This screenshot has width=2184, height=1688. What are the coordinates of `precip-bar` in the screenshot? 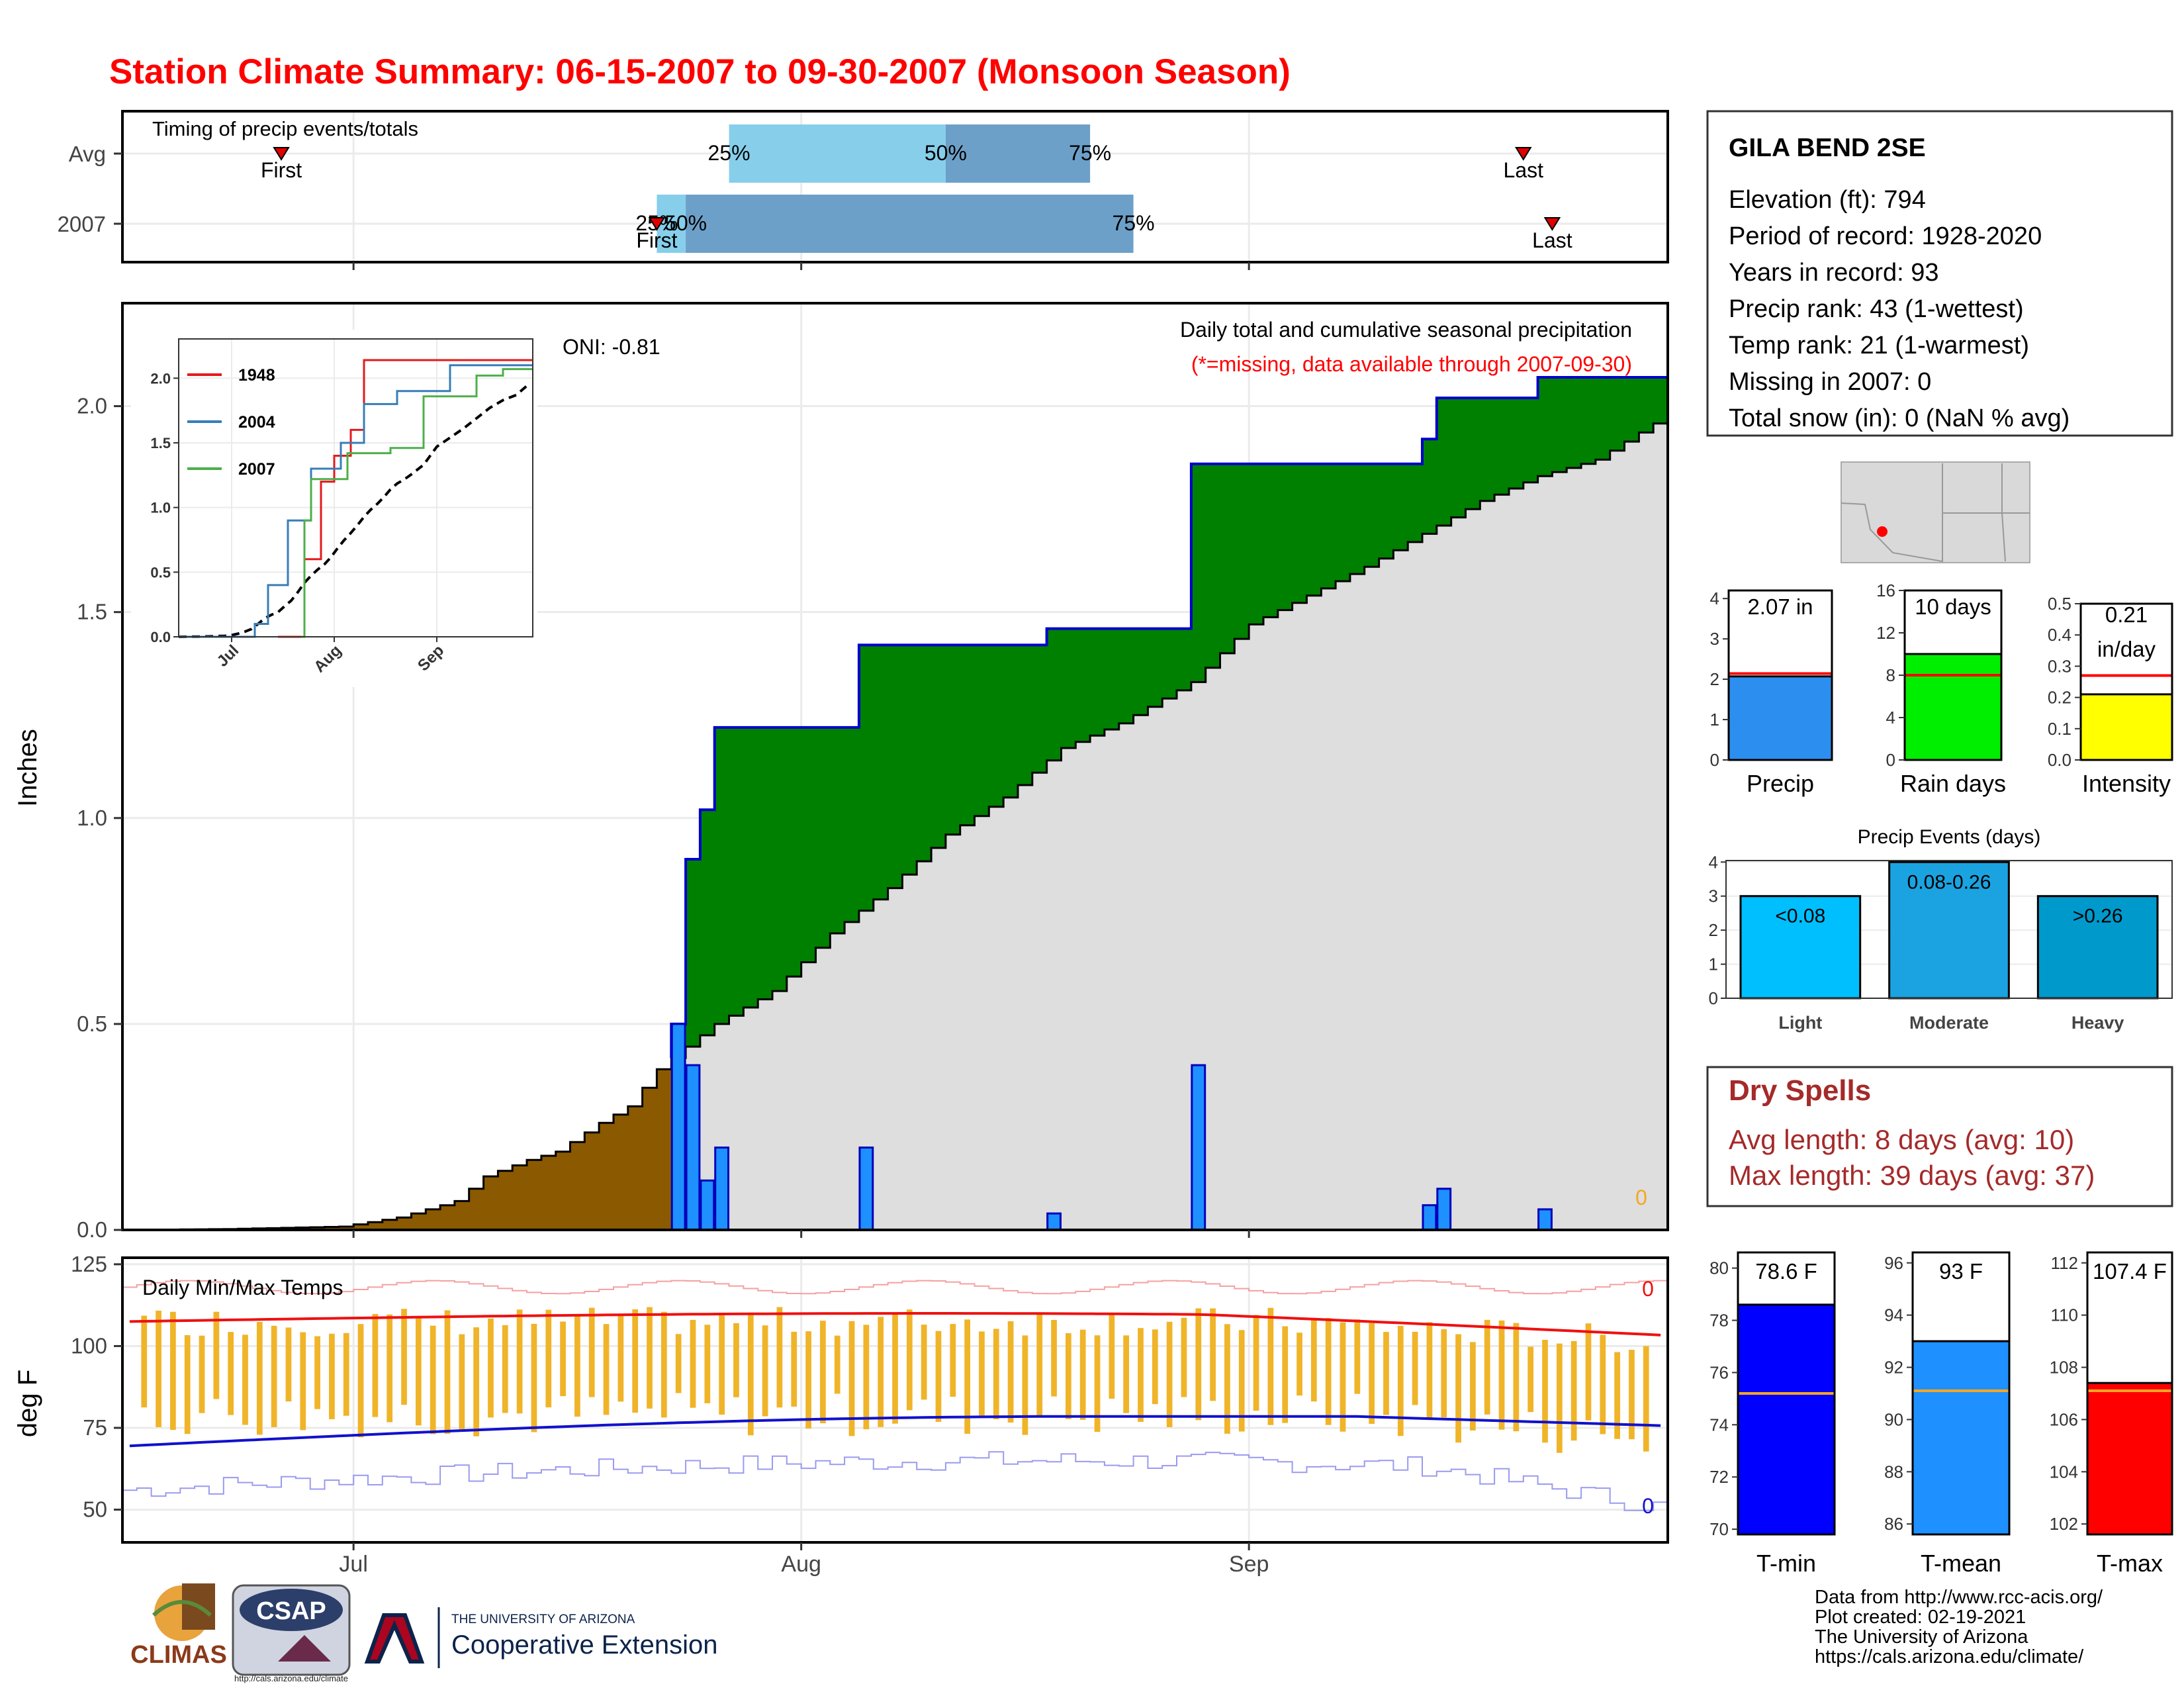 It's located at (1780, 718).